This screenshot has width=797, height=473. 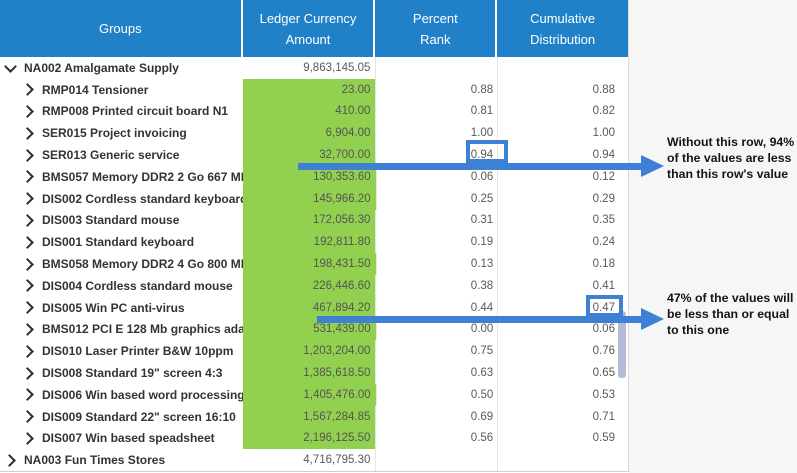 What do you see at coordinates (309, 220) in the screenshot?
I see `amount-cell: 172,056.30` at bounding box center [309, 220].